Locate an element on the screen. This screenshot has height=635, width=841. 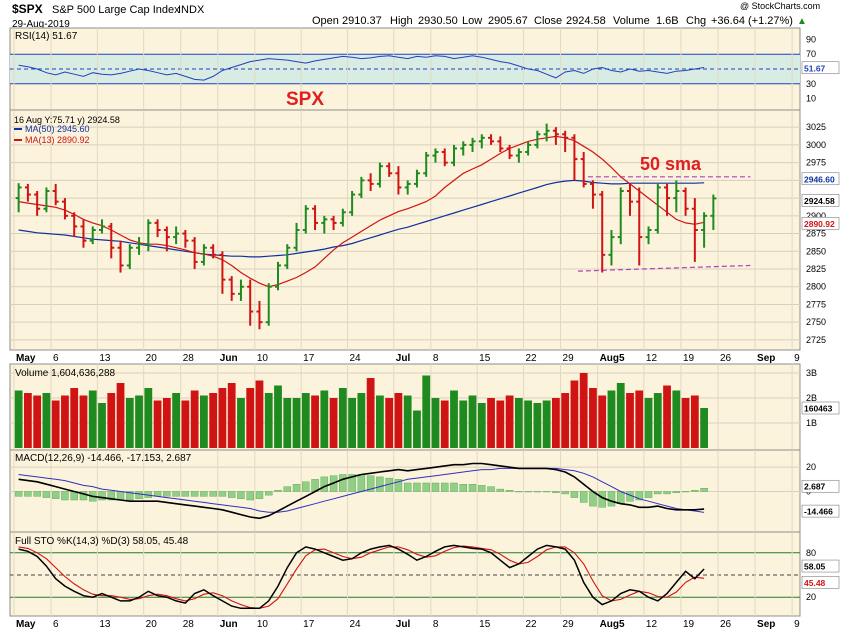
volume-tick: 1B is located at coordinates (811, 423).